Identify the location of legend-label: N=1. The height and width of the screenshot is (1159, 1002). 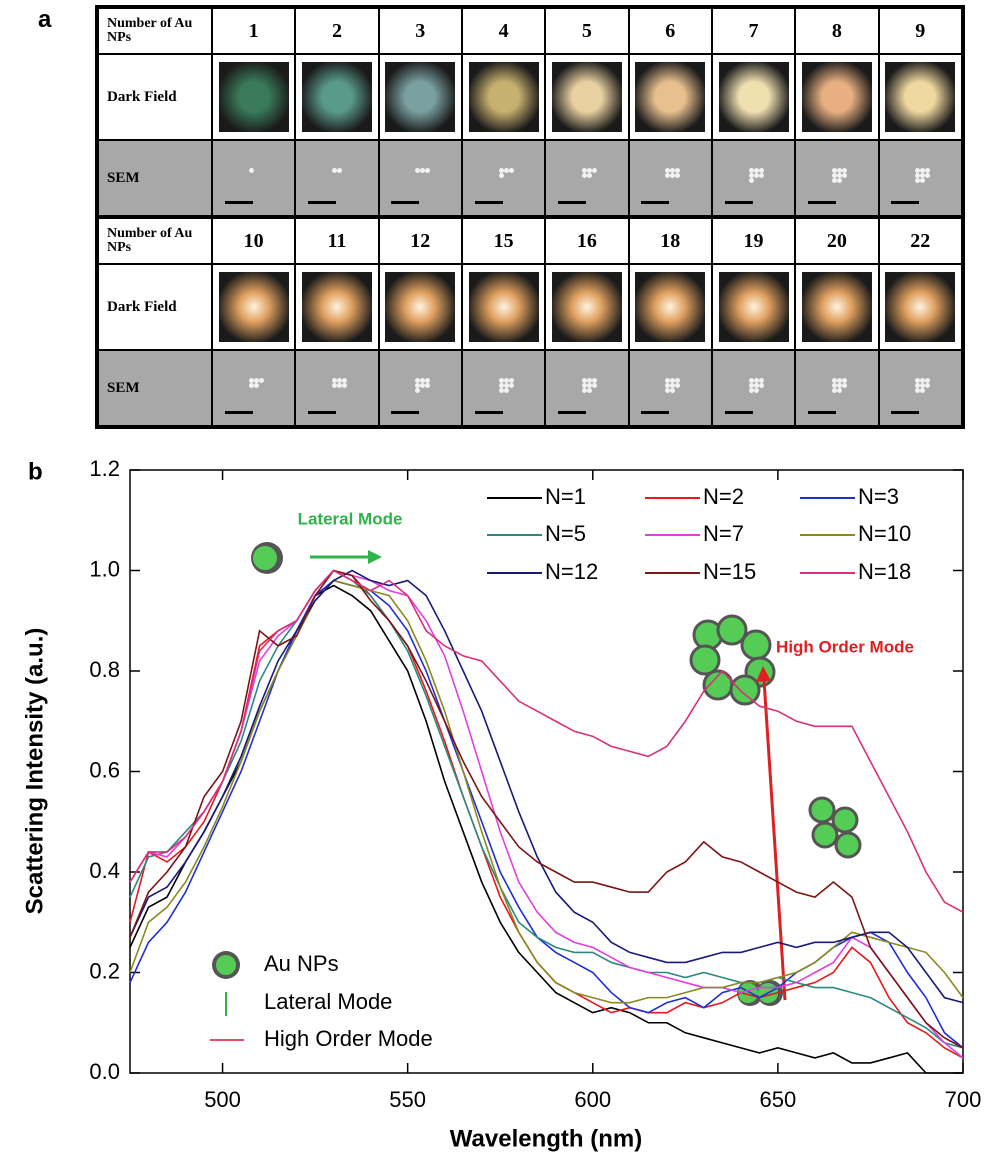
(565, 496).